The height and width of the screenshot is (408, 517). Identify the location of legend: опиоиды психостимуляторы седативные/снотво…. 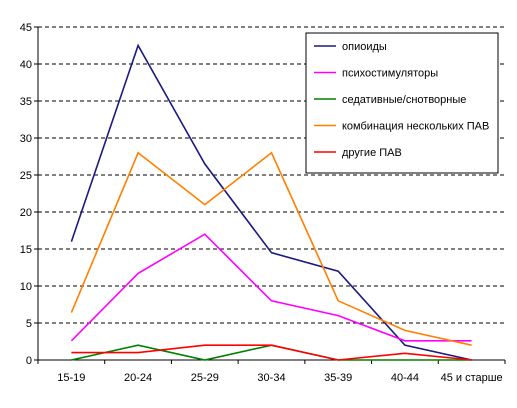
(402, 103).